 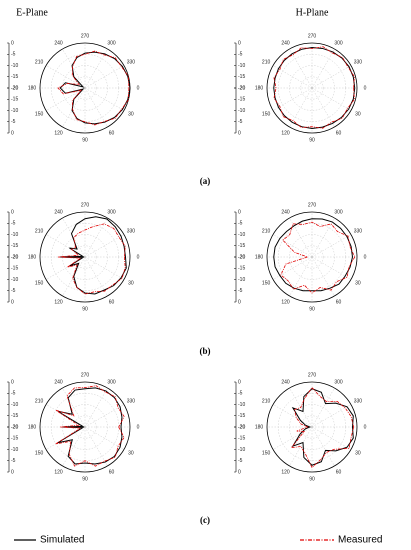 I want to click on caption: (b), so click(x=205, y=351).